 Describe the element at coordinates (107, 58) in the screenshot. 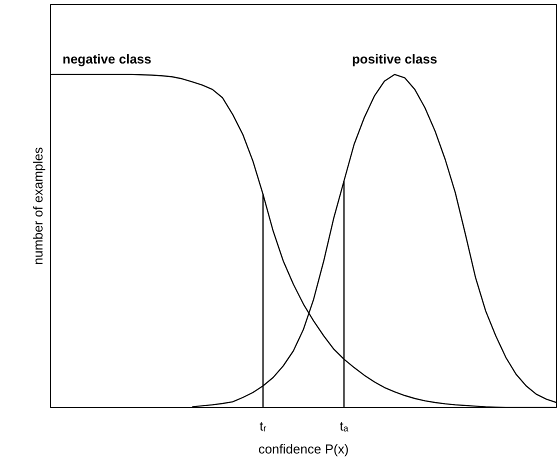

I see `series-label: negative class` at that location.